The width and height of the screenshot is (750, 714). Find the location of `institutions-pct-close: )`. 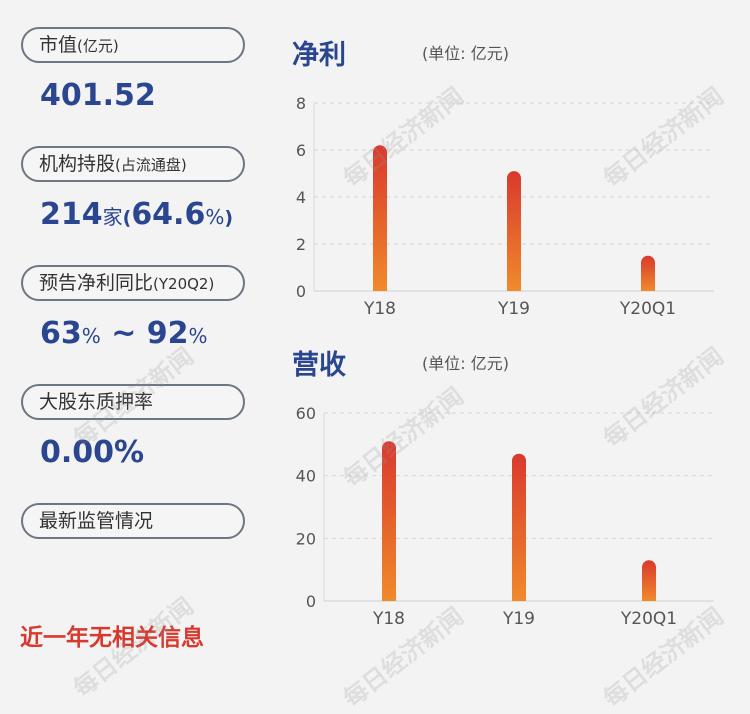

institutions-pct-close: ) is located at coordinates (229, 218).